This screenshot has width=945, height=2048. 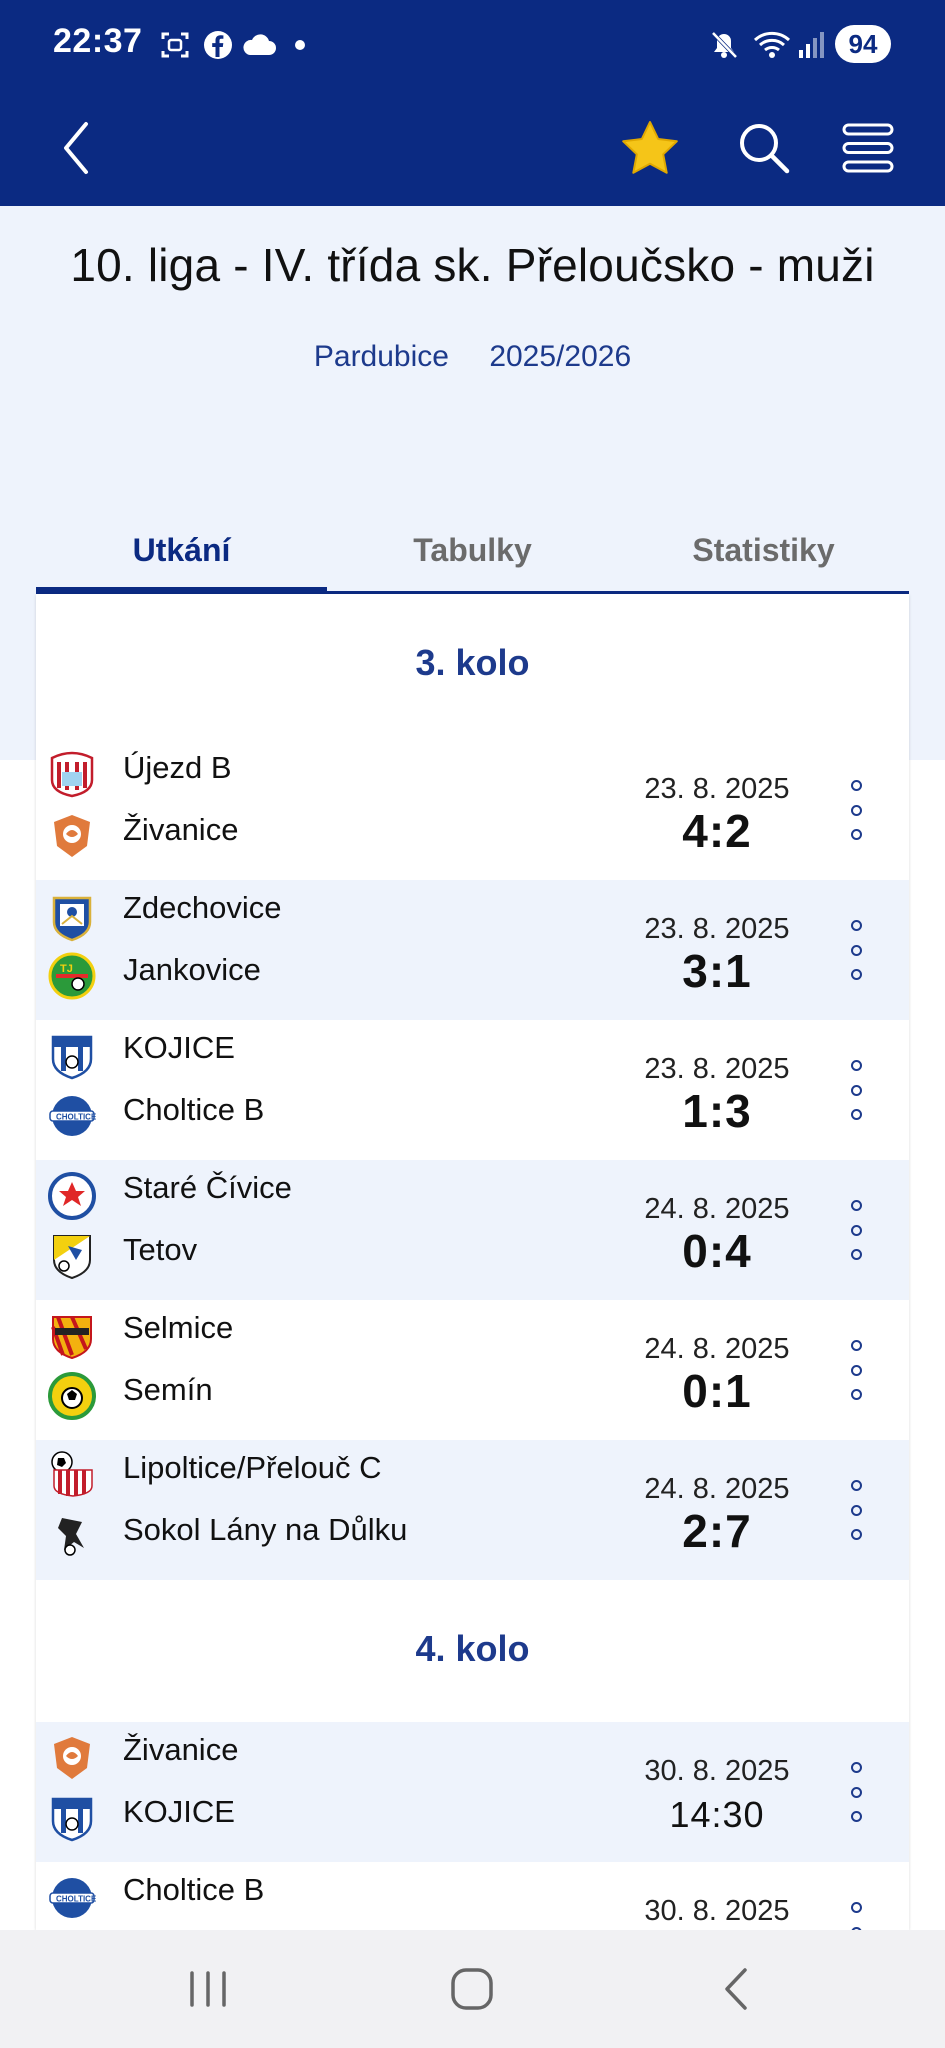 I want to click on home-icon, so click(x=472, y=1989).